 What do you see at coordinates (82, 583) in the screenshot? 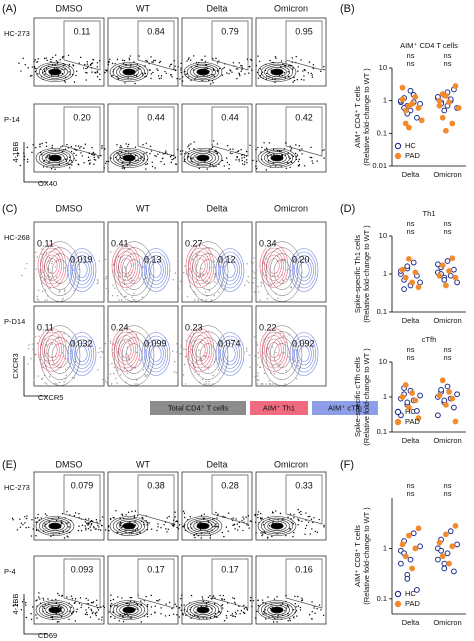
I see `gate` at bounding box center [82, 583].